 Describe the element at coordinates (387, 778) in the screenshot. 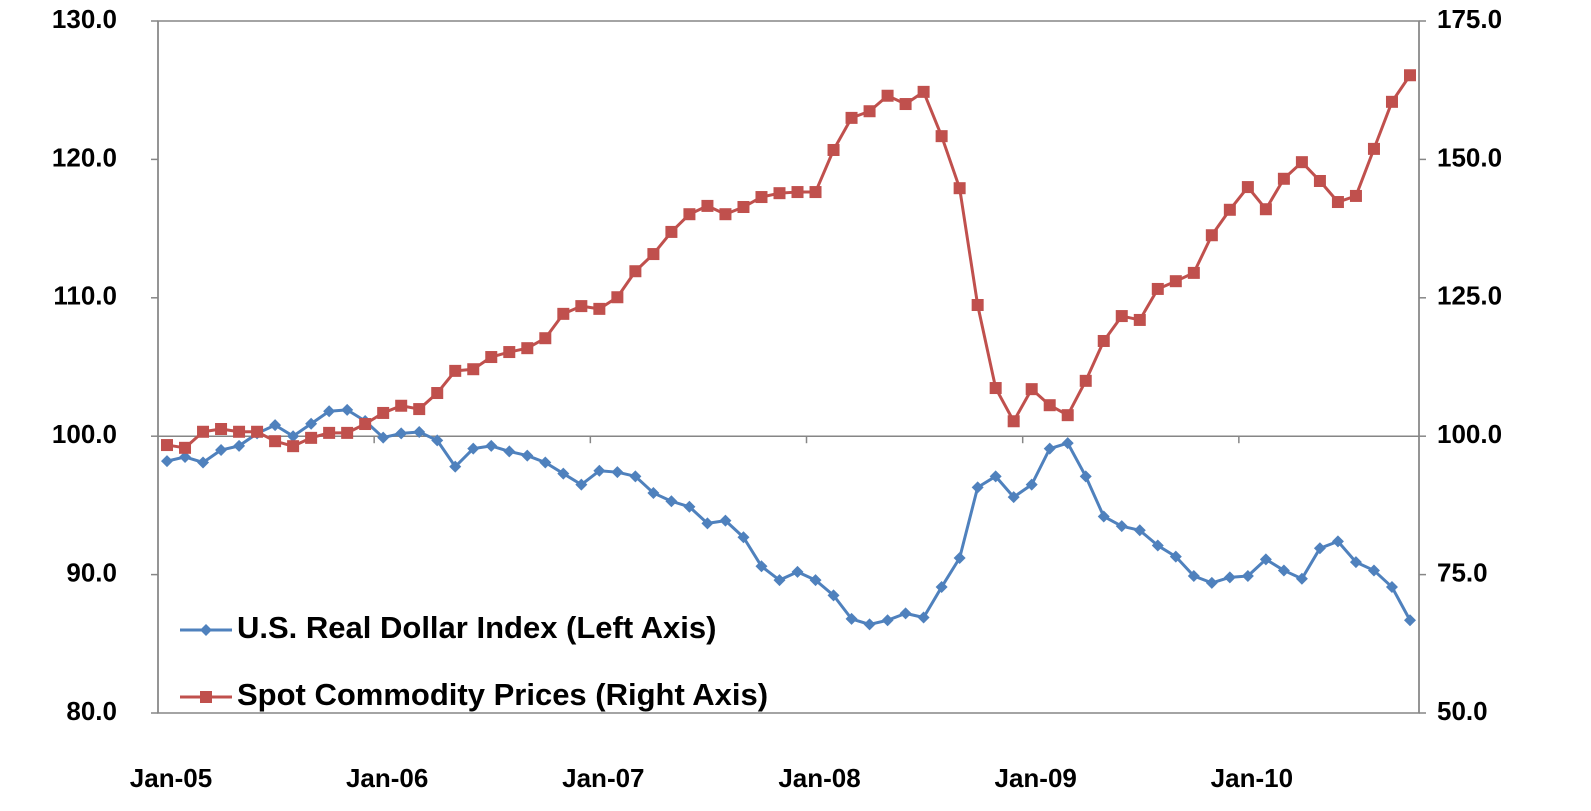

I see `x-tick-label: Jan-06` at that location.